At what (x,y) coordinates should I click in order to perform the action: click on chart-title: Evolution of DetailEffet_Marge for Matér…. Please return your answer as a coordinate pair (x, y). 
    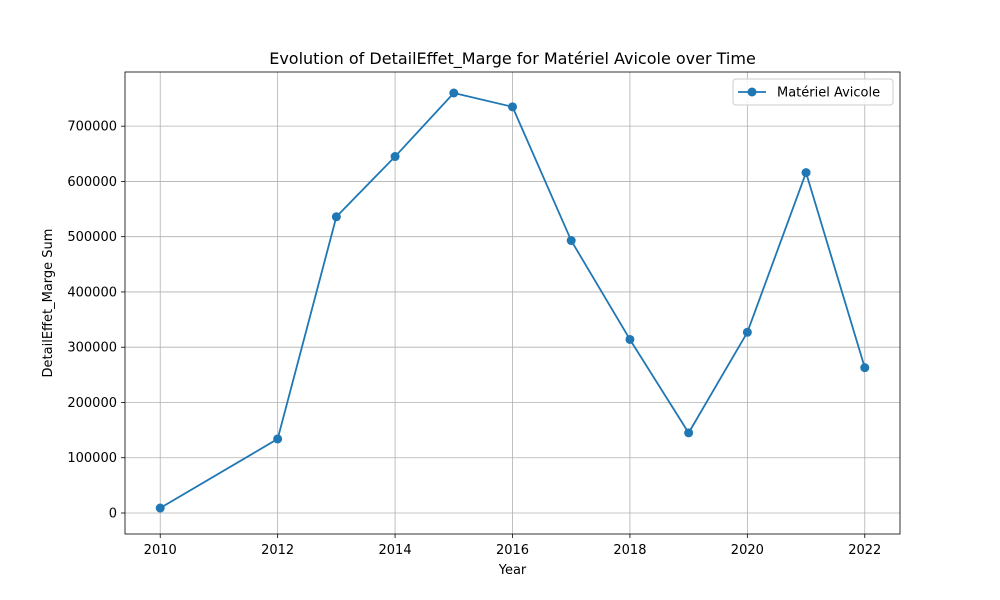
    Looking at the image, I should click on (512, 59).